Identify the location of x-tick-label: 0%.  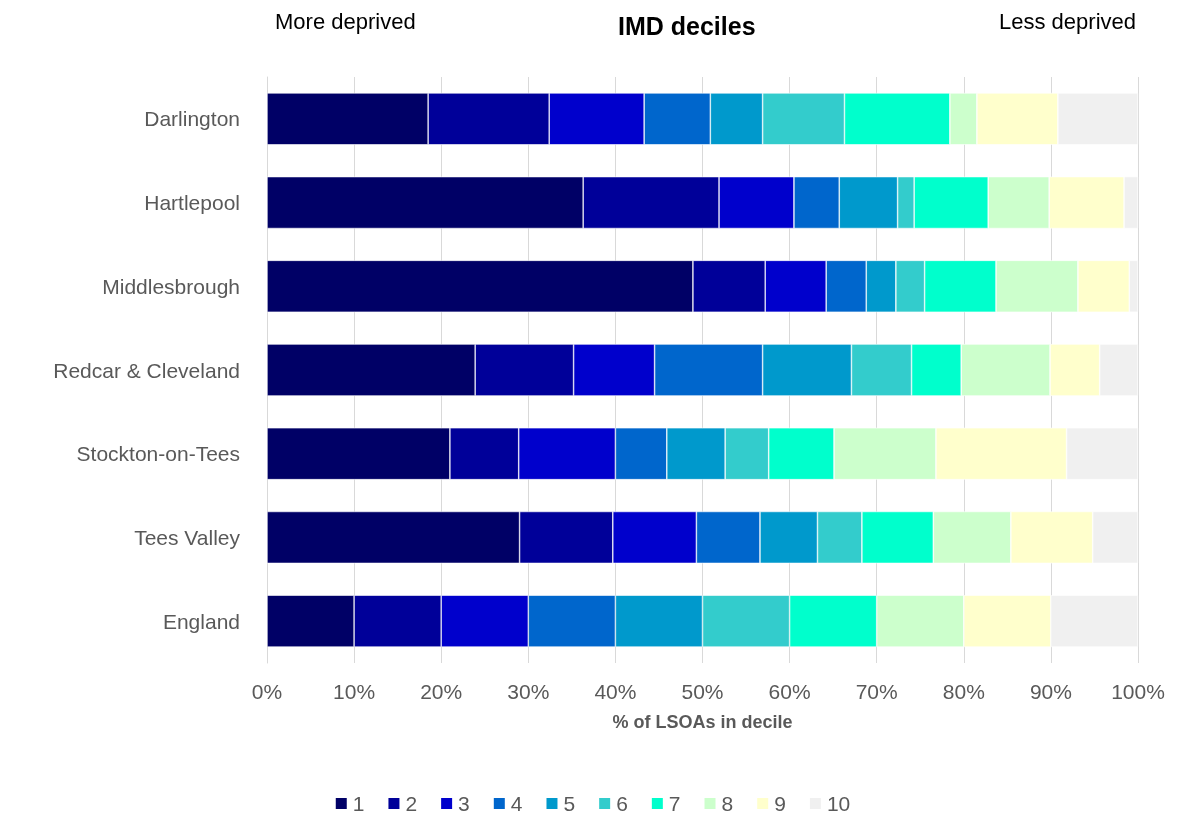
(267, 691).